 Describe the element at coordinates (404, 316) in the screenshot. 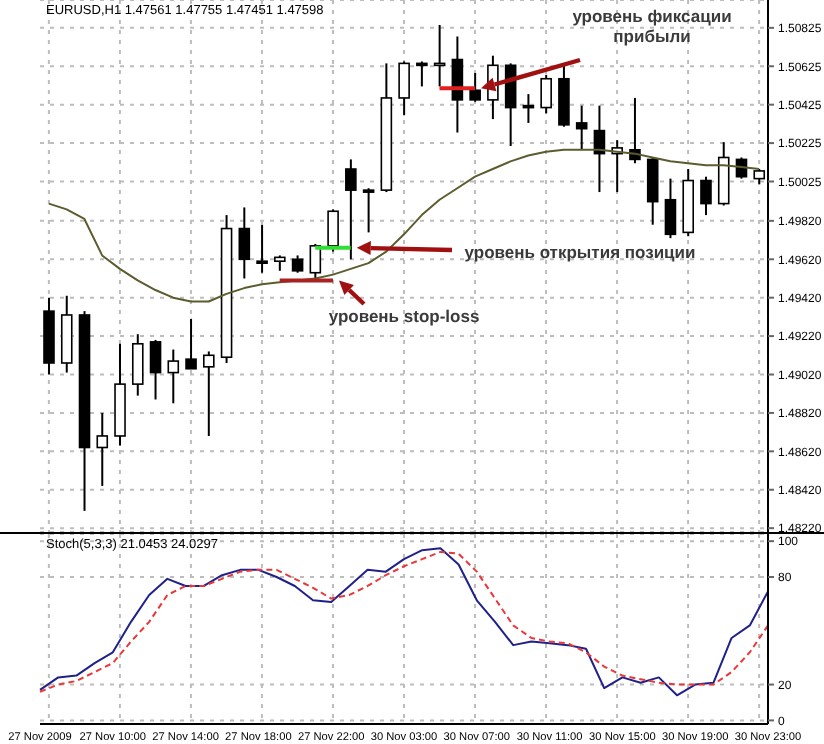

I see `annotation: уровень stop-loss` at that location.